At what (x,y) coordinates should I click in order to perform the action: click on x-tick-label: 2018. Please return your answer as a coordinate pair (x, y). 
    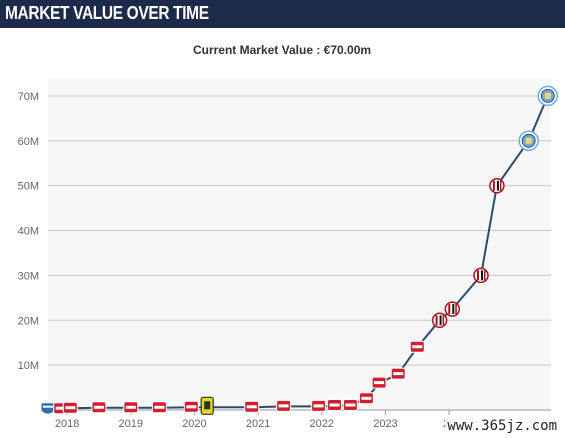
    Looking at the image, I should click on (67, 424).